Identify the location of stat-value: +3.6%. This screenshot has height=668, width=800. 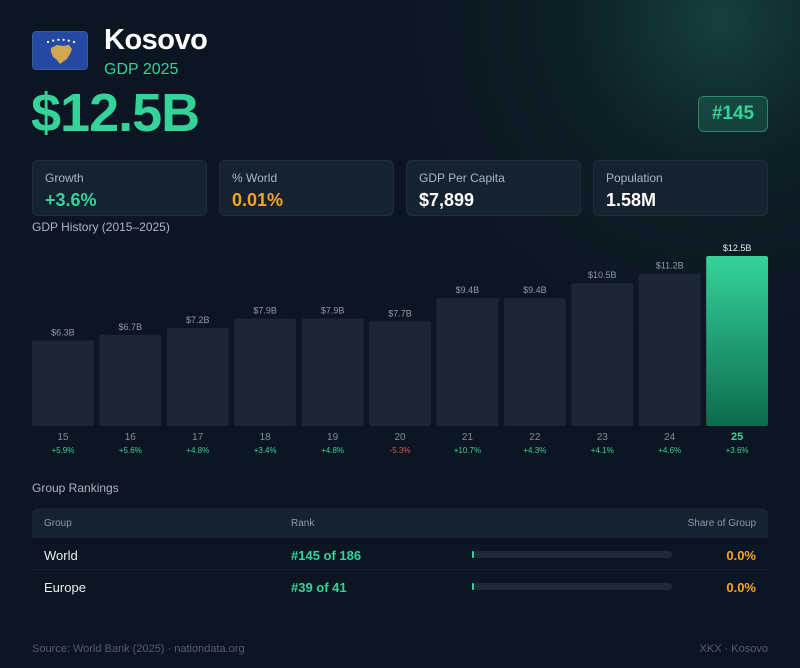
(71, 200).